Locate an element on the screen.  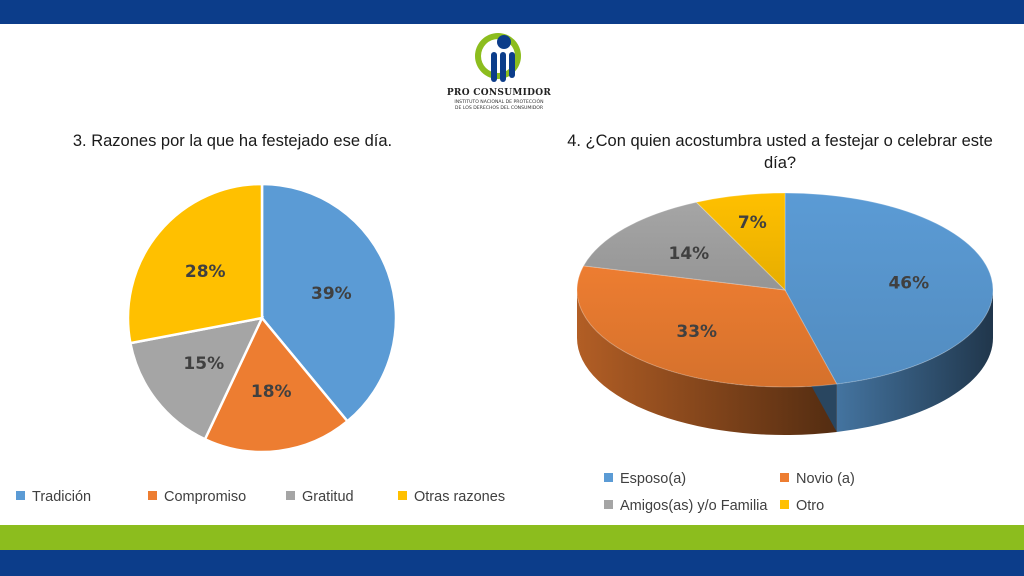
slice-side-esposo-a is located at coordinates (914, 361).